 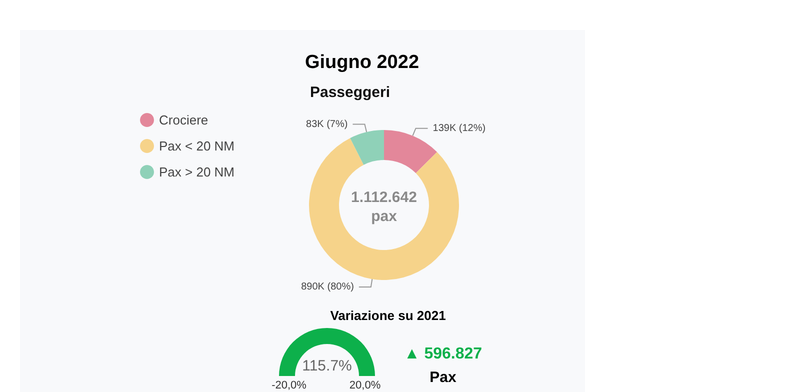 What do you see at coordinates (183, 120) in the screenshot?
I see `legend-label: Crociere` at bounding box center [183, 120].